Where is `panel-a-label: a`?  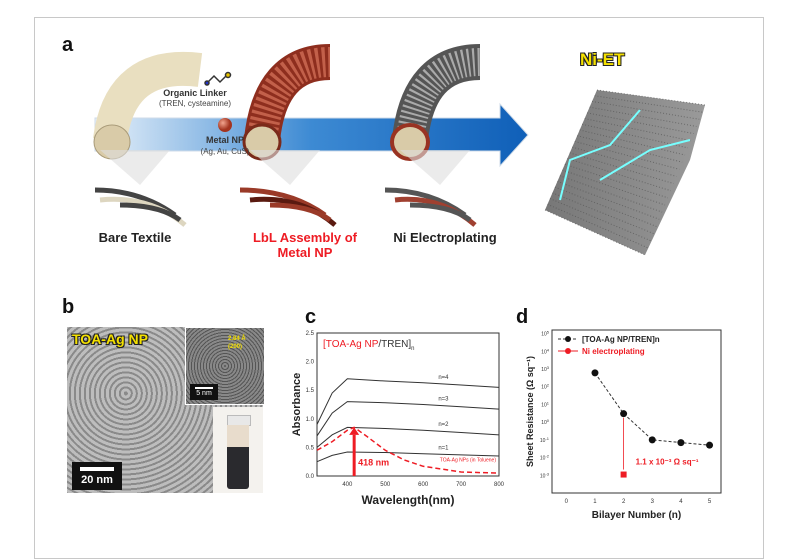
panel-a-label: a is located at coordinates (68, 45).